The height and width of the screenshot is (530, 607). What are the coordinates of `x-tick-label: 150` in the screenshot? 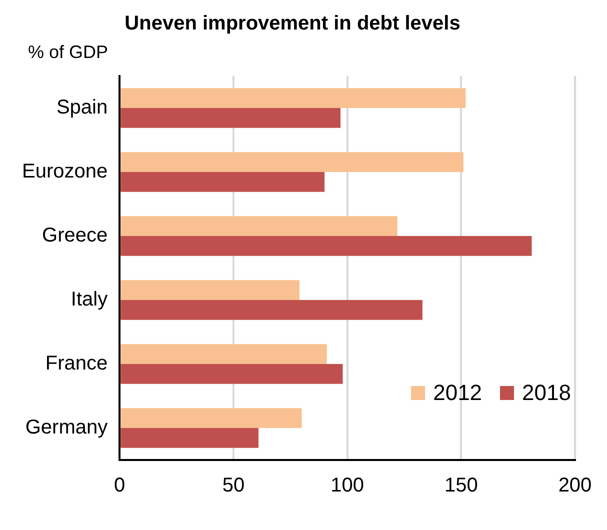 It's located at (461, 485).